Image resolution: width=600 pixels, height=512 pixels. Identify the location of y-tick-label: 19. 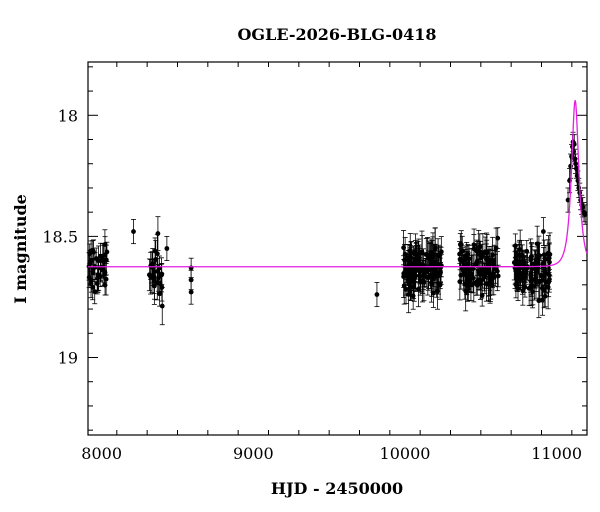
(68, 357).